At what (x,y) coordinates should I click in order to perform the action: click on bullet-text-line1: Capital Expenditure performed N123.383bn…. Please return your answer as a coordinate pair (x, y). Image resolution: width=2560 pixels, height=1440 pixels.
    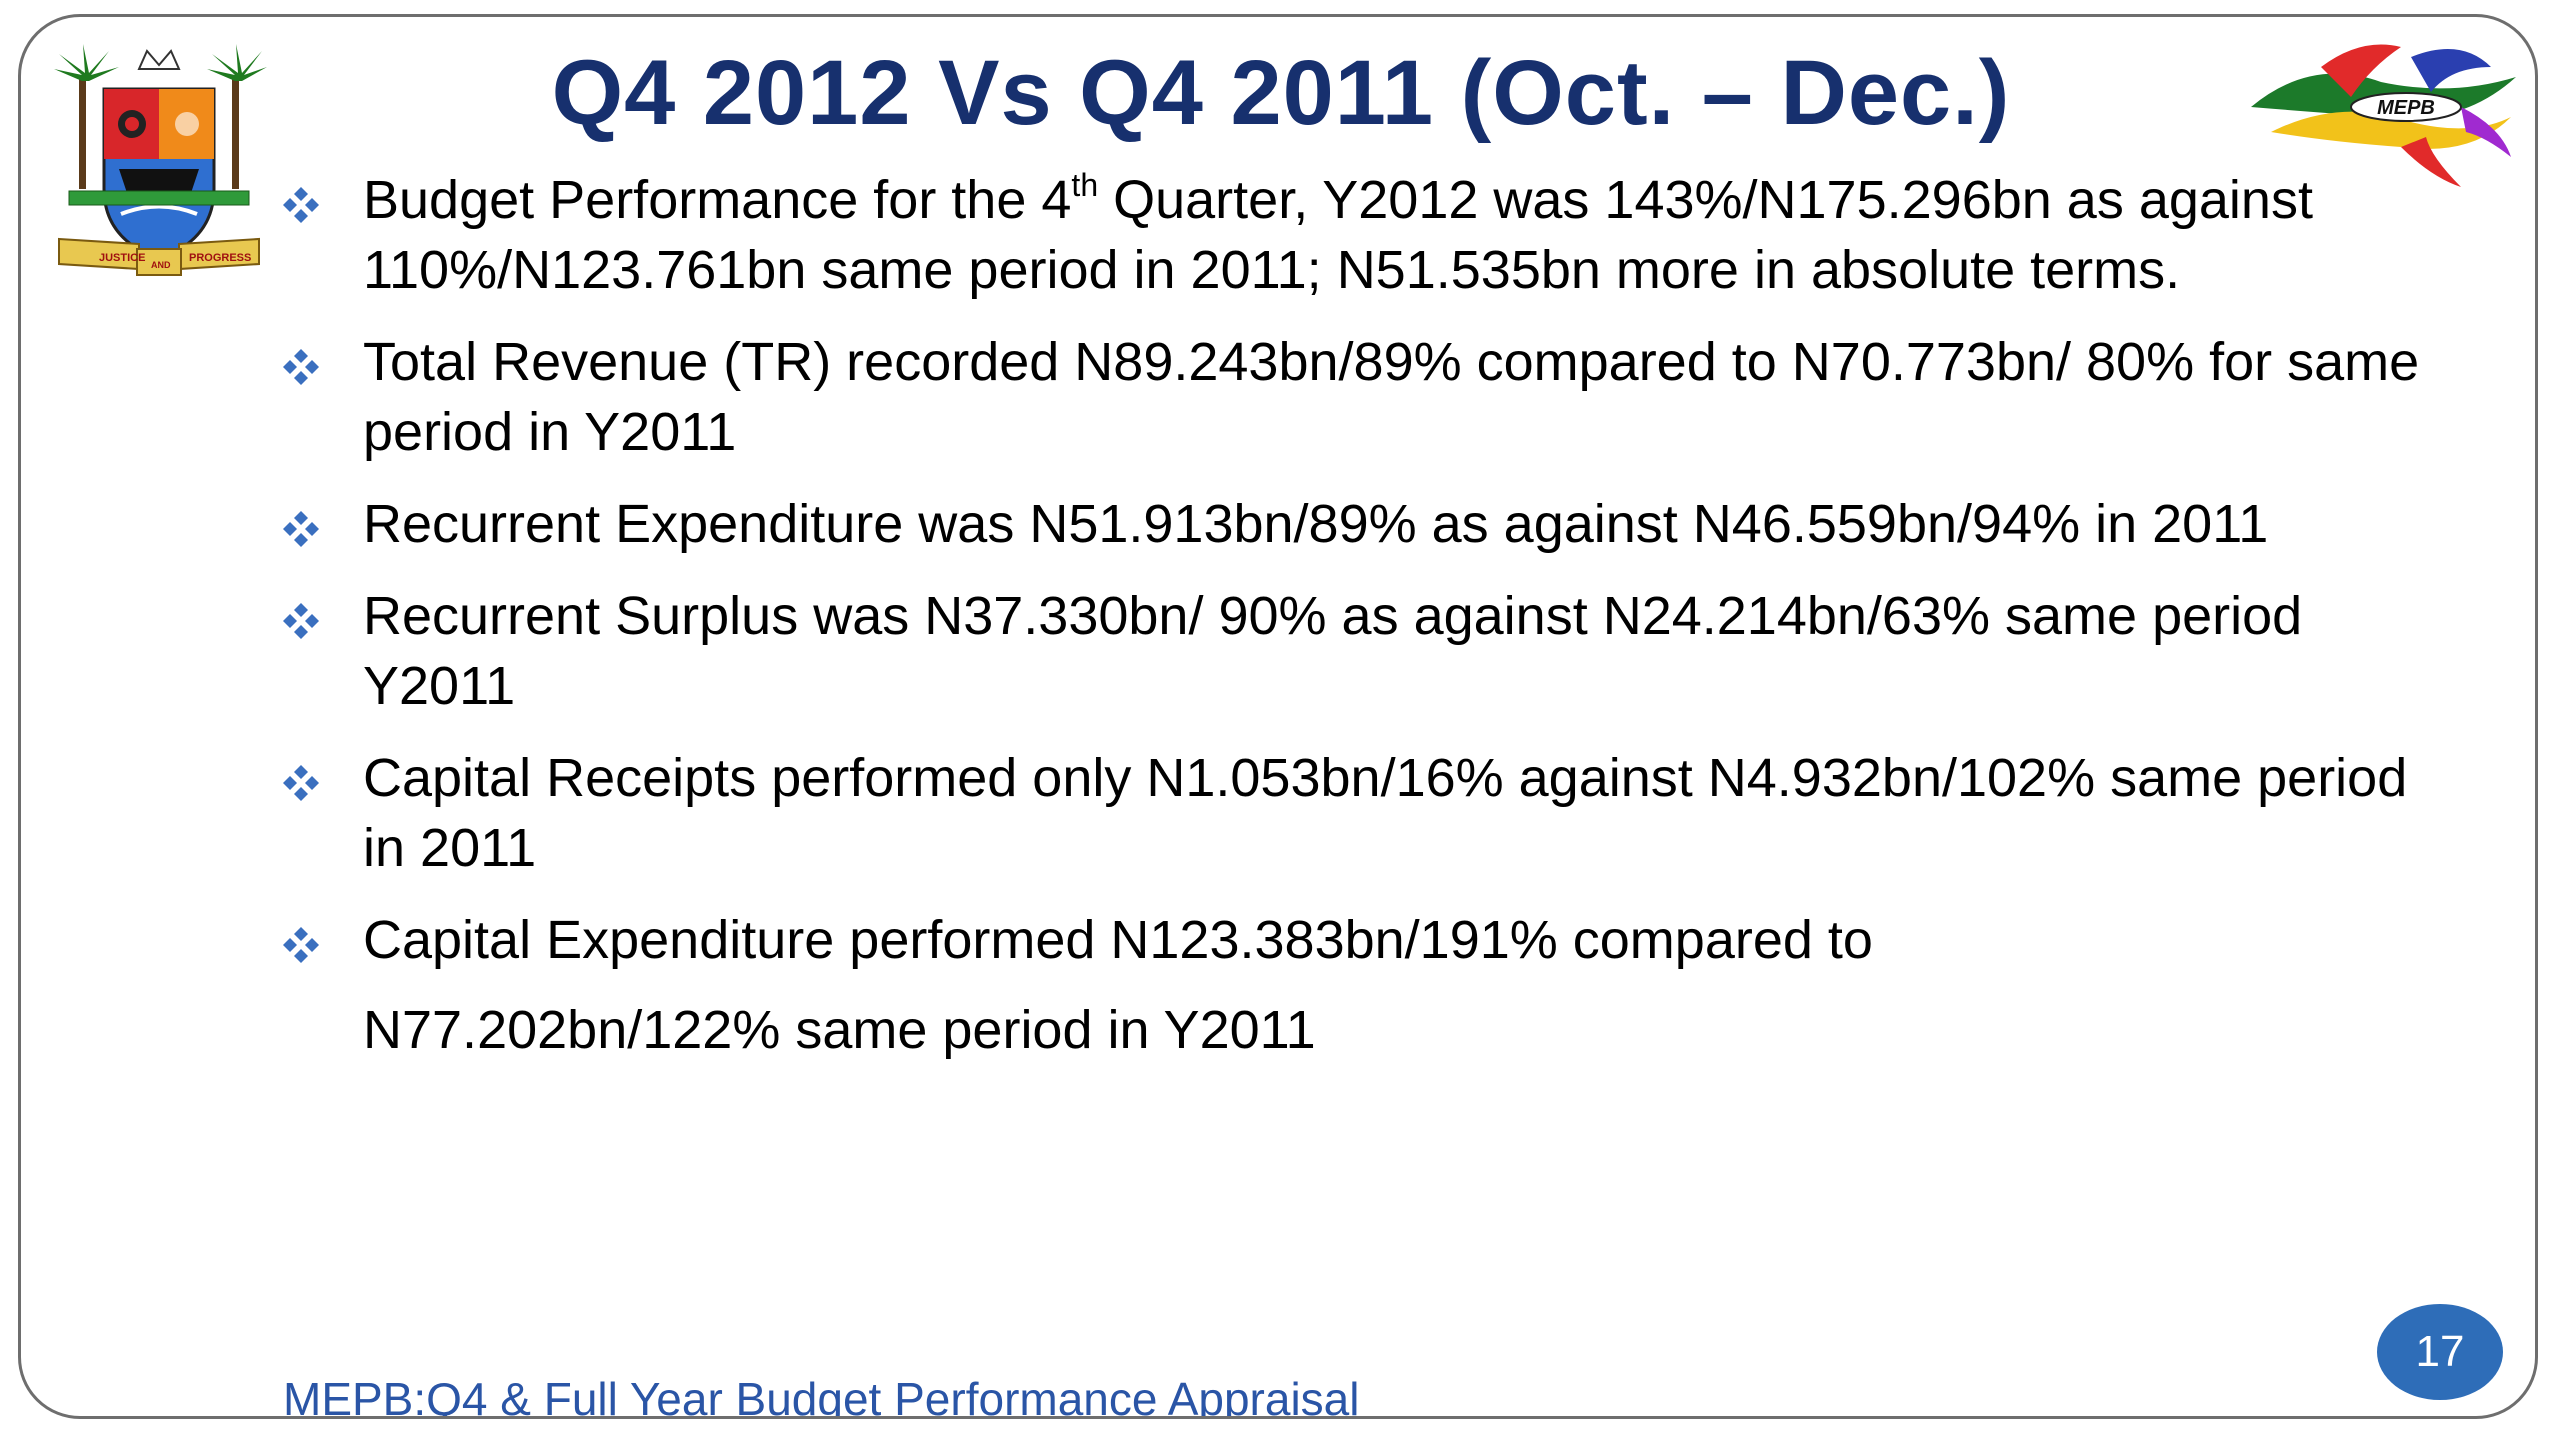
    Looking at the image, I should click on (1118, 940).